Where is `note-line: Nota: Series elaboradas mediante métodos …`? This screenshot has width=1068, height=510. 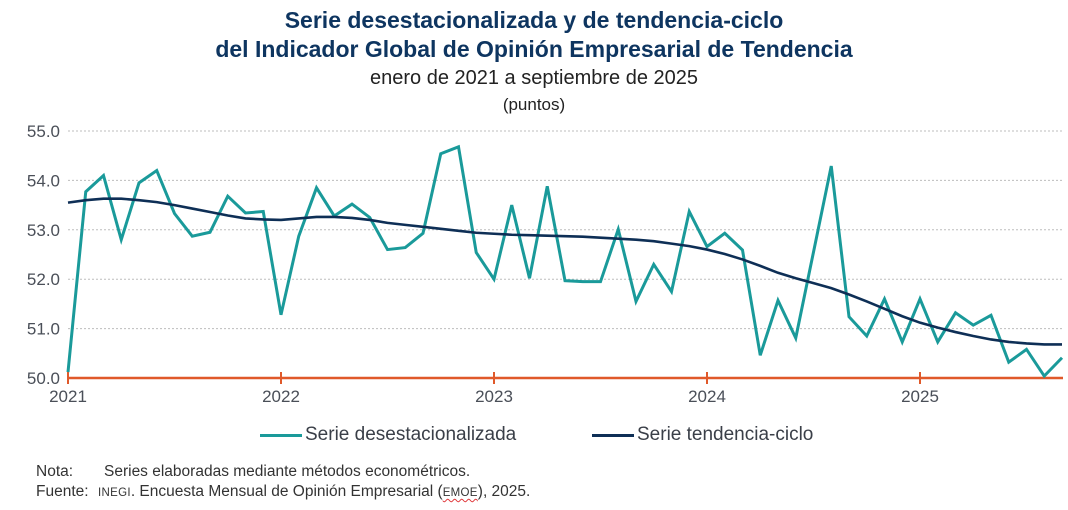 note-line: Nota: Series elaboradas mediante métodos … is located at coordinates (283, 472).